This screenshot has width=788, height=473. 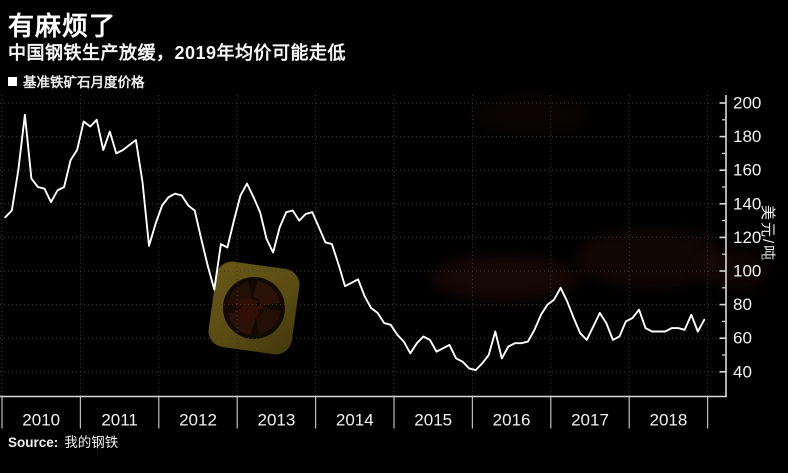 I want to click on x-year-label: 2013, so click(x=276, y=420).